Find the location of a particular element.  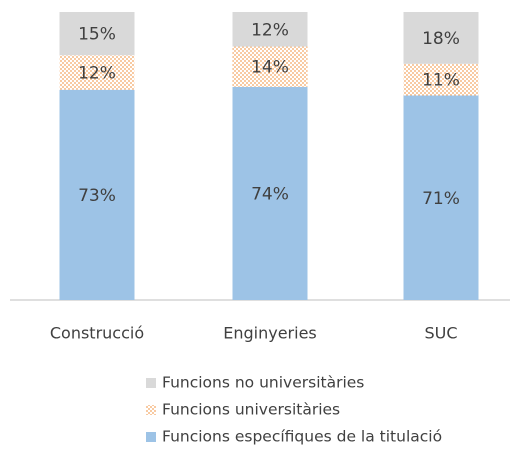

legend-label: Funcions universitàries is located at coordinates (251, 410).